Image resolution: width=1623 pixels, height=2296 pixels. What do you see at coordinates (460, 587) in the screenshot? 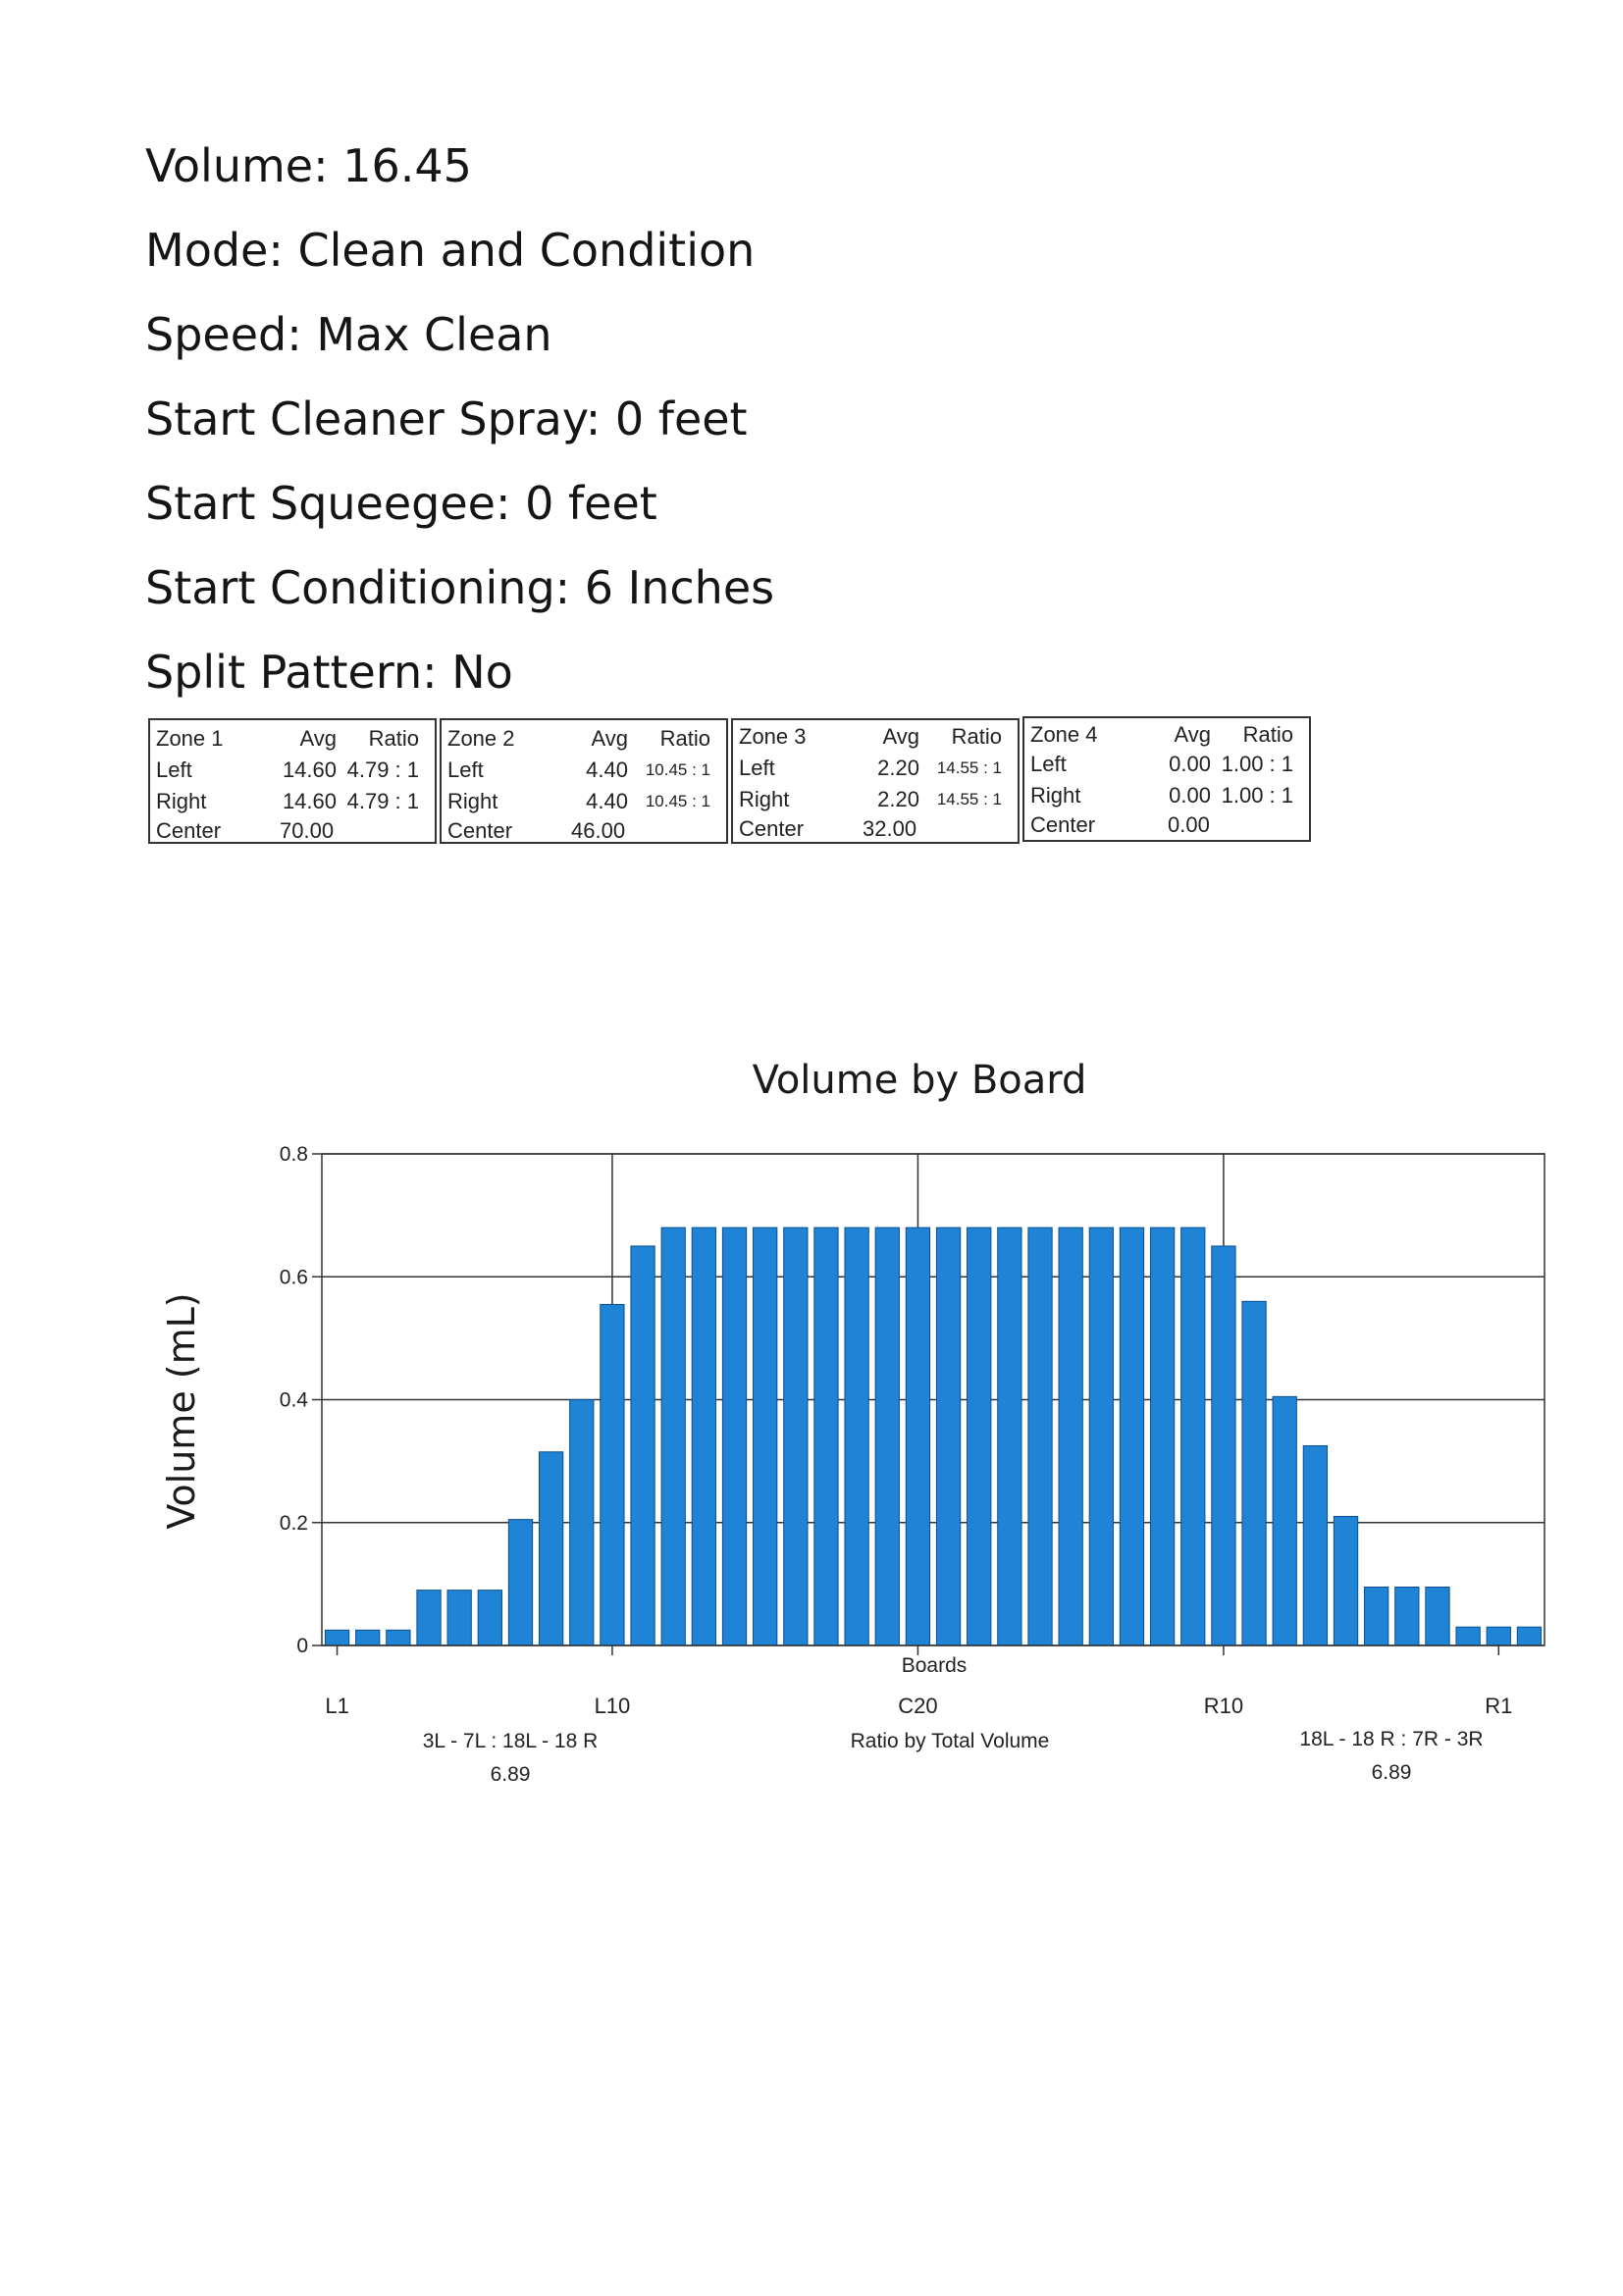
I see `conditioning-setting: Start Conditioning: 6 Inches` at bounding box center [460, 587].